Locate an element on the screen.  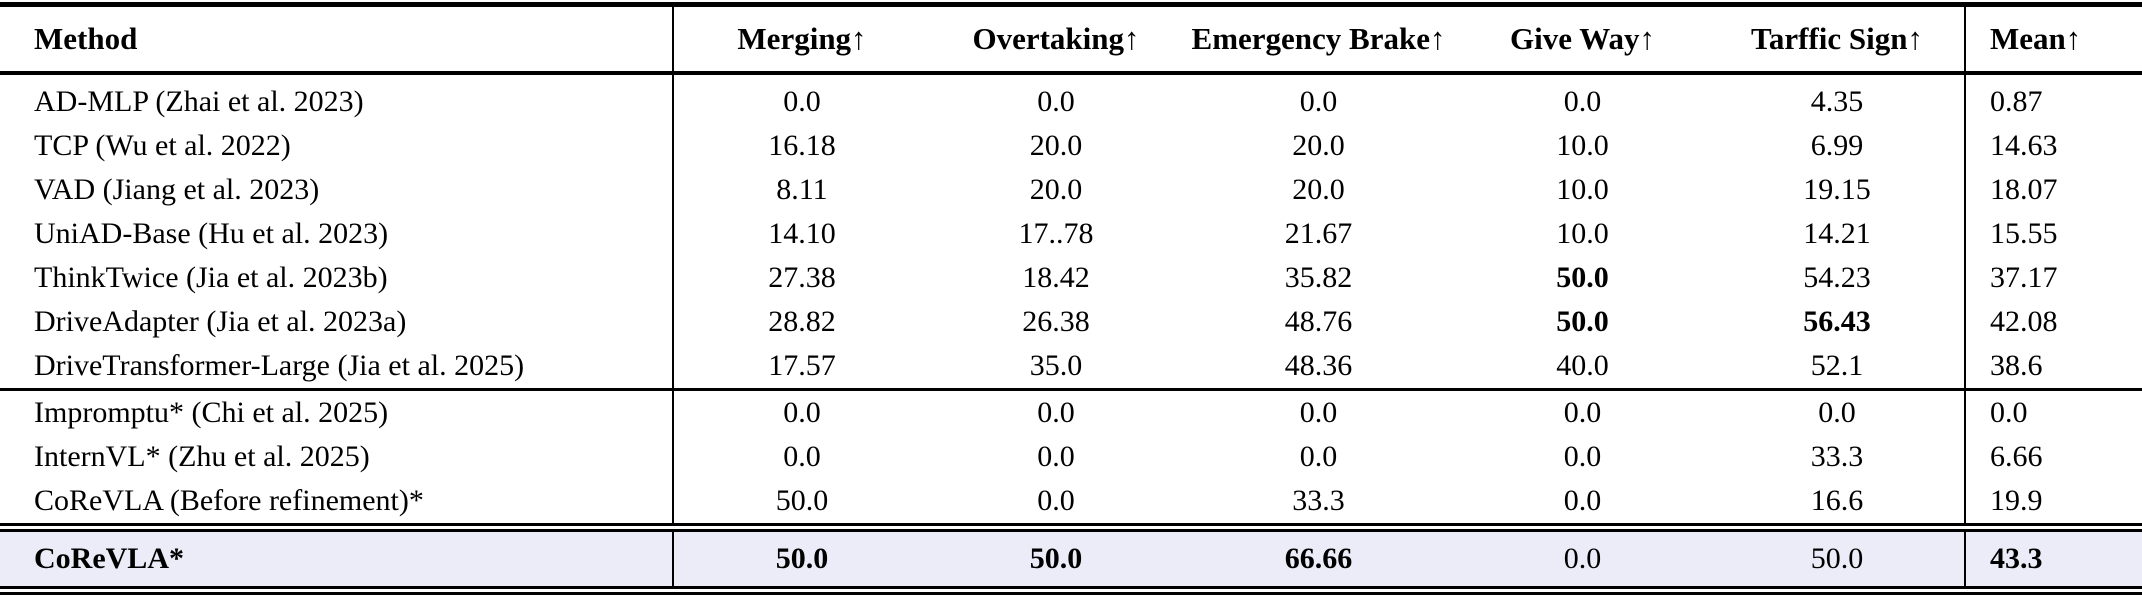
value-cell: 54.23 is located at coordinates (1837, 277).